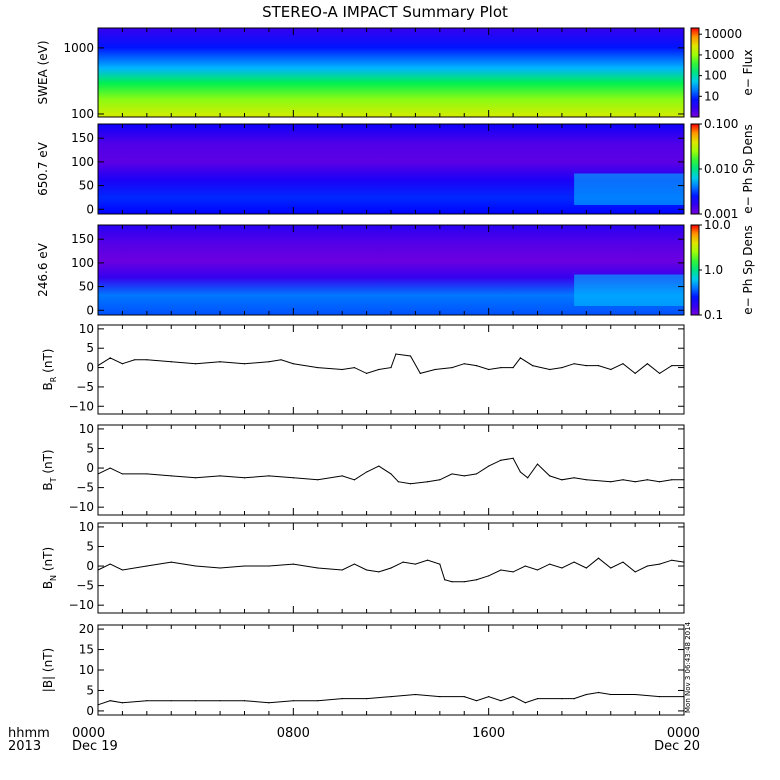 The height and width of the screenshot is (780, 780). I want to click on date-label: Dec 20, so click(677, 746).